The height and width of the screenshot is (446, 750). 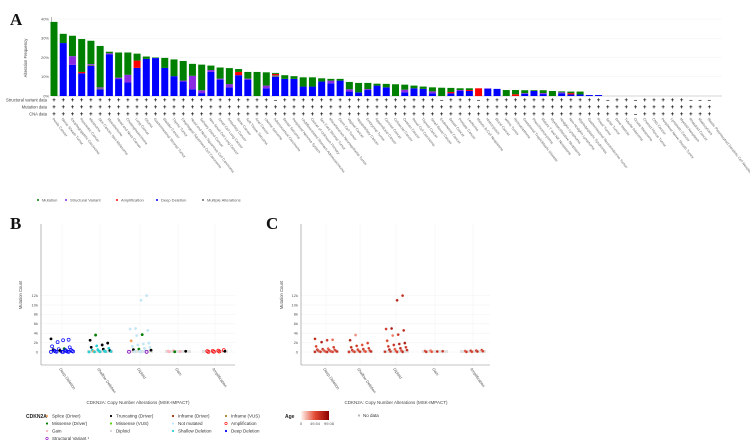 What do you see at coordinates (100, 89) in the screenshot?
I see `bar-segment-multiple-alterations` at bounding box center [100, 89].